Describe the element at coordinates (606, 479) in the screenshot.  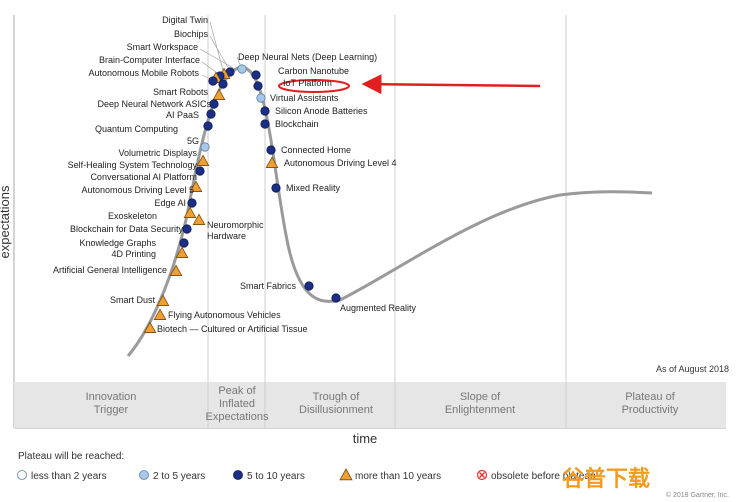
I see `watermark-logo: 谷普下载` at that location.